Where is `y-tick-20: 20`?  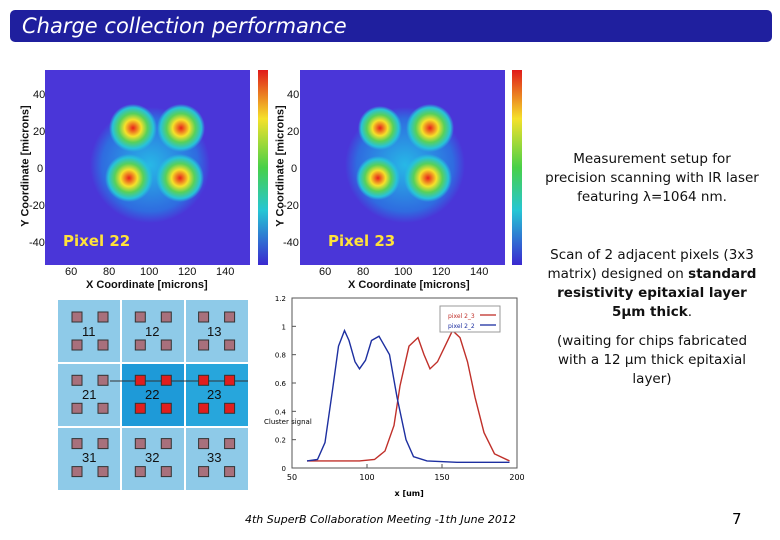
y-tick-20: 20 is located at coordinates (39, 132).